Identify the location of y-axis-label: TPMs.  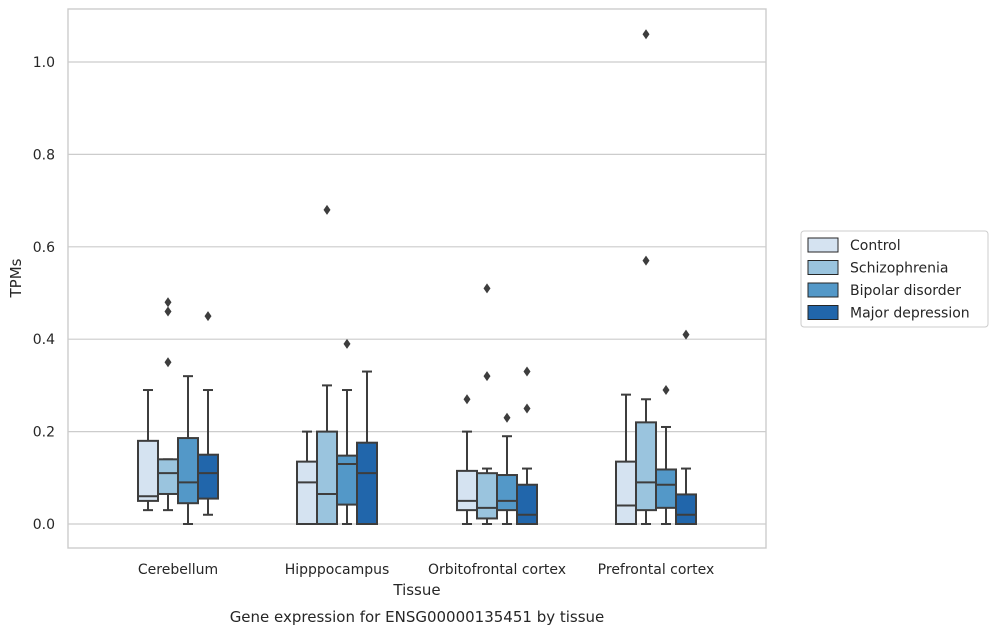
(16, 278).